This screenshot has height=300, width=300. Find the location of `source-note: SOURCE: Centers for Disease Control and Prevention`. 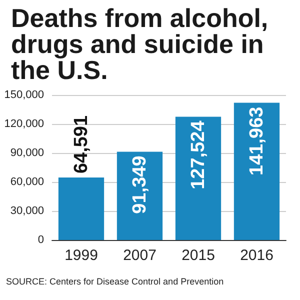

source-note: SOURCE: Centers for Disease Control and Prevention is located at coordinates (115, 281).